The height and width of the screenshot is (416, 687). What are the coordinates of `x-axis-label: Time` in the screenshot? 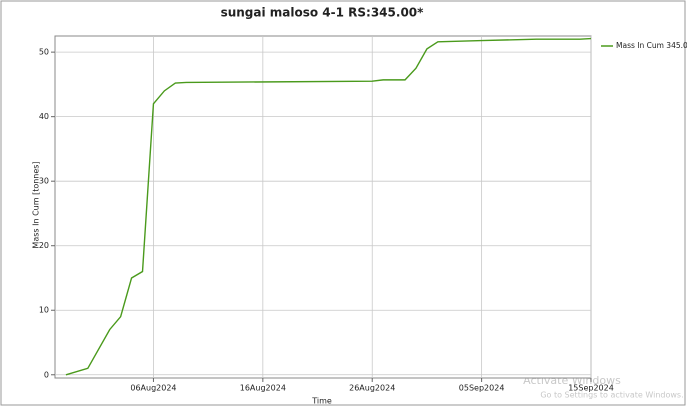 It's located at (321, 401).